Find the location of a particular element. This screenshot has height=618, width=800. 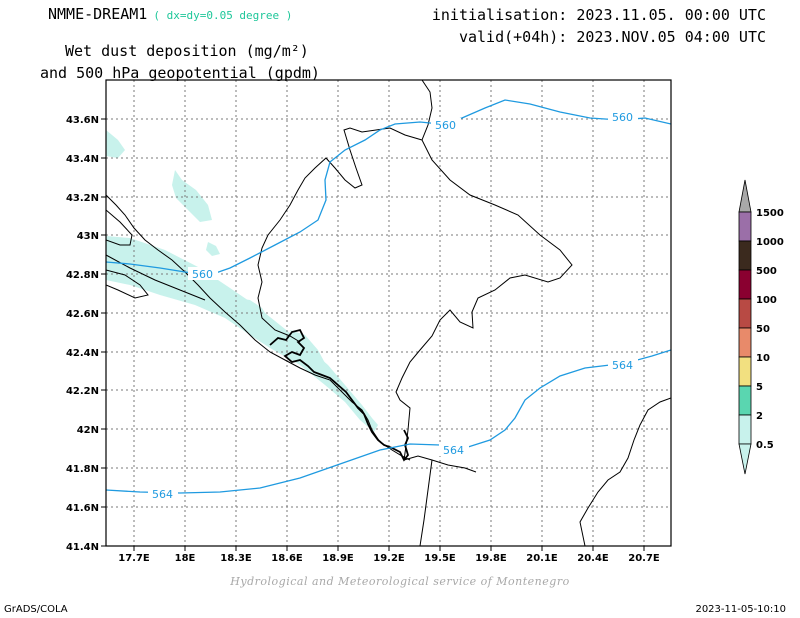

model-title: NMME-DREAM1 ( dx=dy=0.05 degree ) is located at coordinates (170, 14).